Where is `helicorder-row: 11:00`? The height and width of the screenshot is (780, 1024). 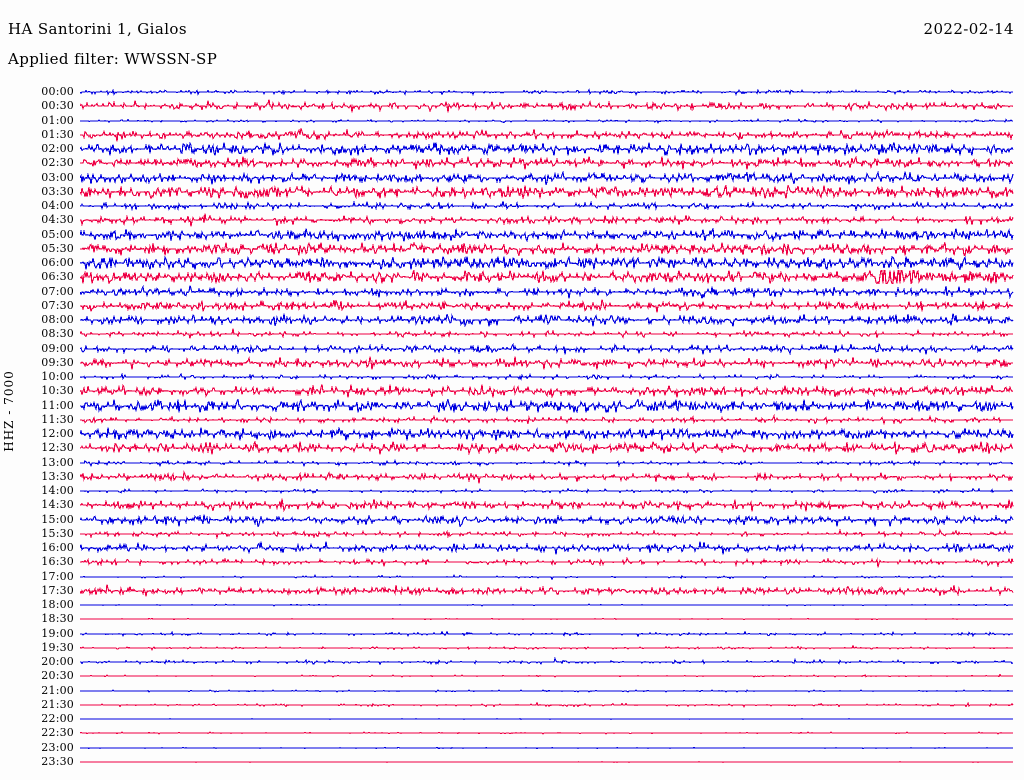
helicorder-row: 11:00 is located at coordinates (512, 405).